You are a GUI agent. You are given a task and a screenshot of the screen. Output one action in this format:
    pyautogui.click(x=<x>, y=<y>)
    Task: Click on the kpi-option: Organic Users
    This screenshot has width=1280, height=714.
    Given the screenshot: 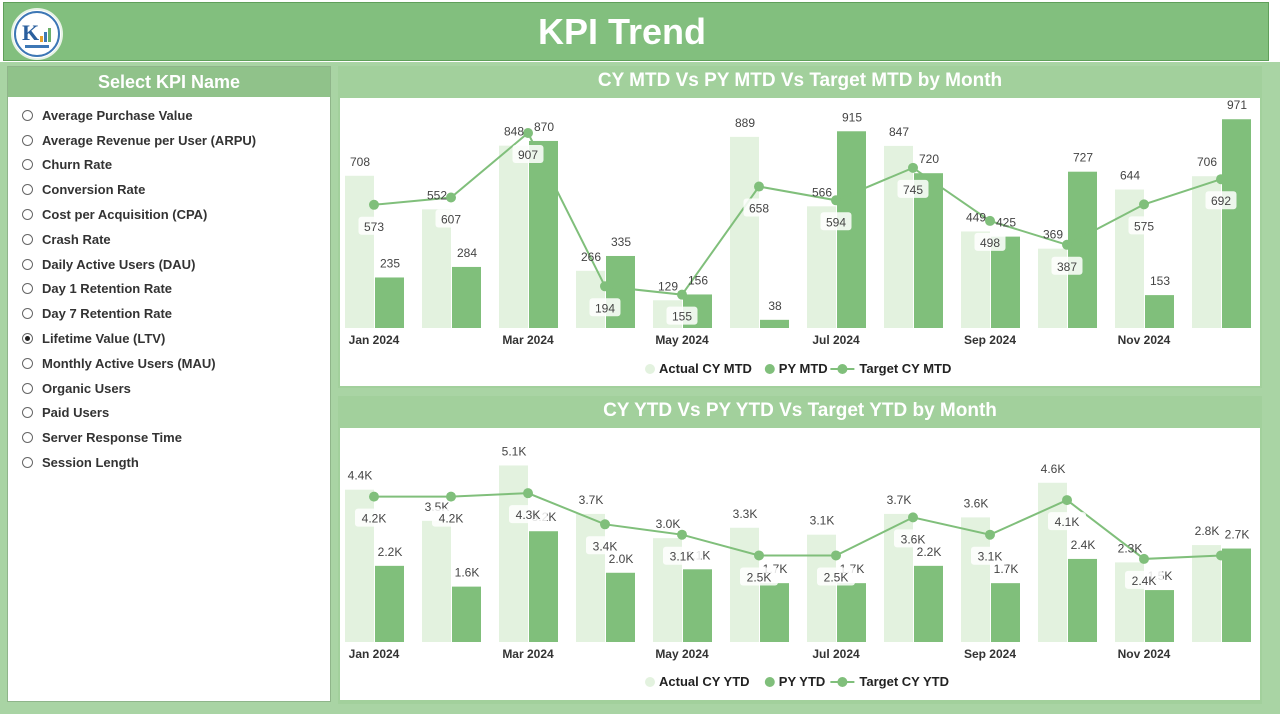 What is the action you would take?
    pyautogui.click(x=169, y=388)
    